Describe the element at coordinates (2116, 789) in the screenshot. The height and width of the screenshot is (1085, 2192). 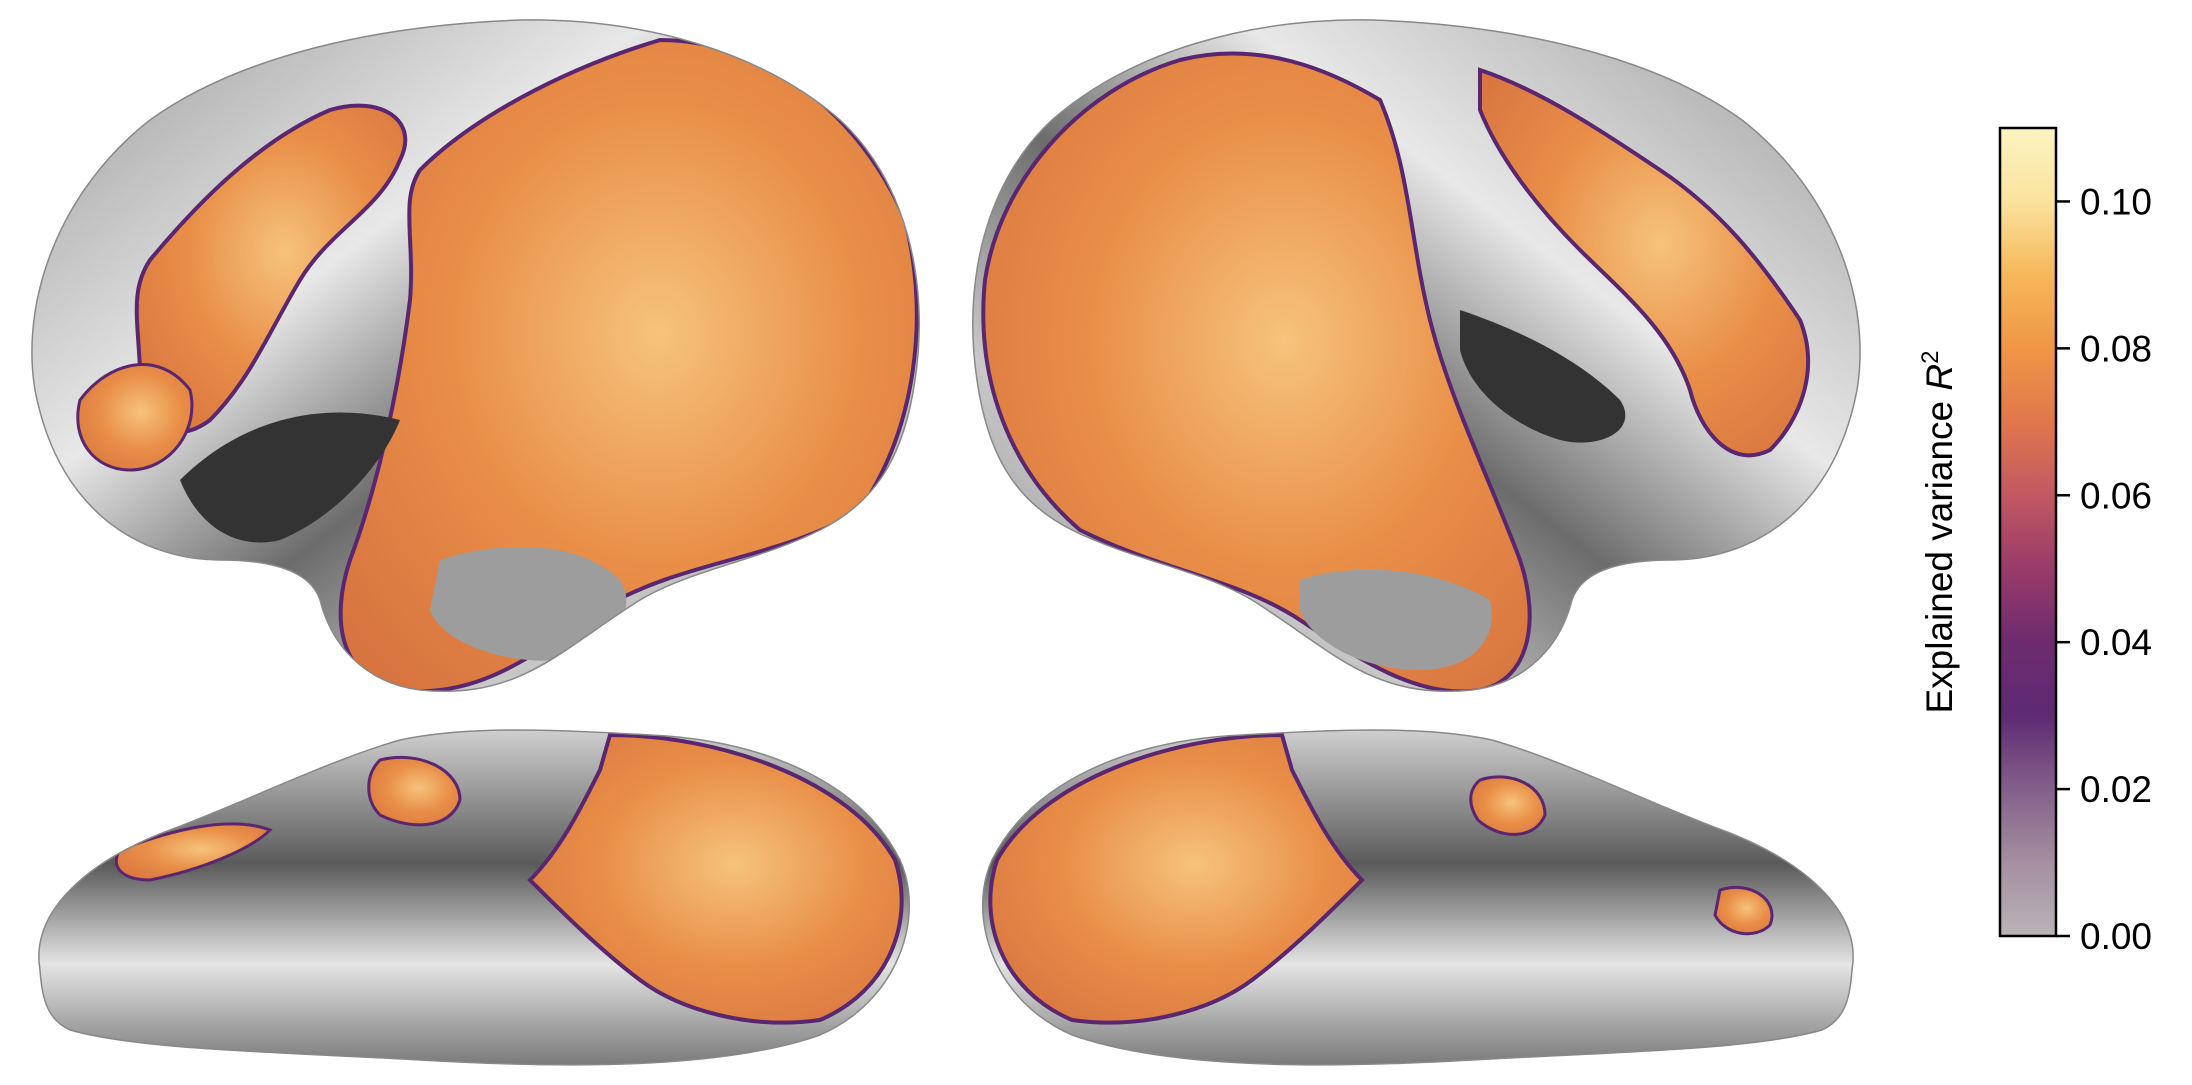
I see `colorbar-tick-label: 0.02` at that location.